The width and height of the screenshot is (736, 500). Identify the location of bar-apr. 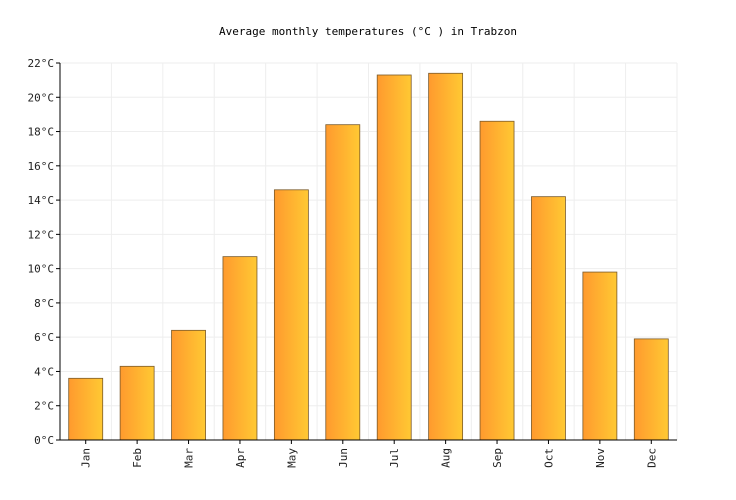
(240, 348).